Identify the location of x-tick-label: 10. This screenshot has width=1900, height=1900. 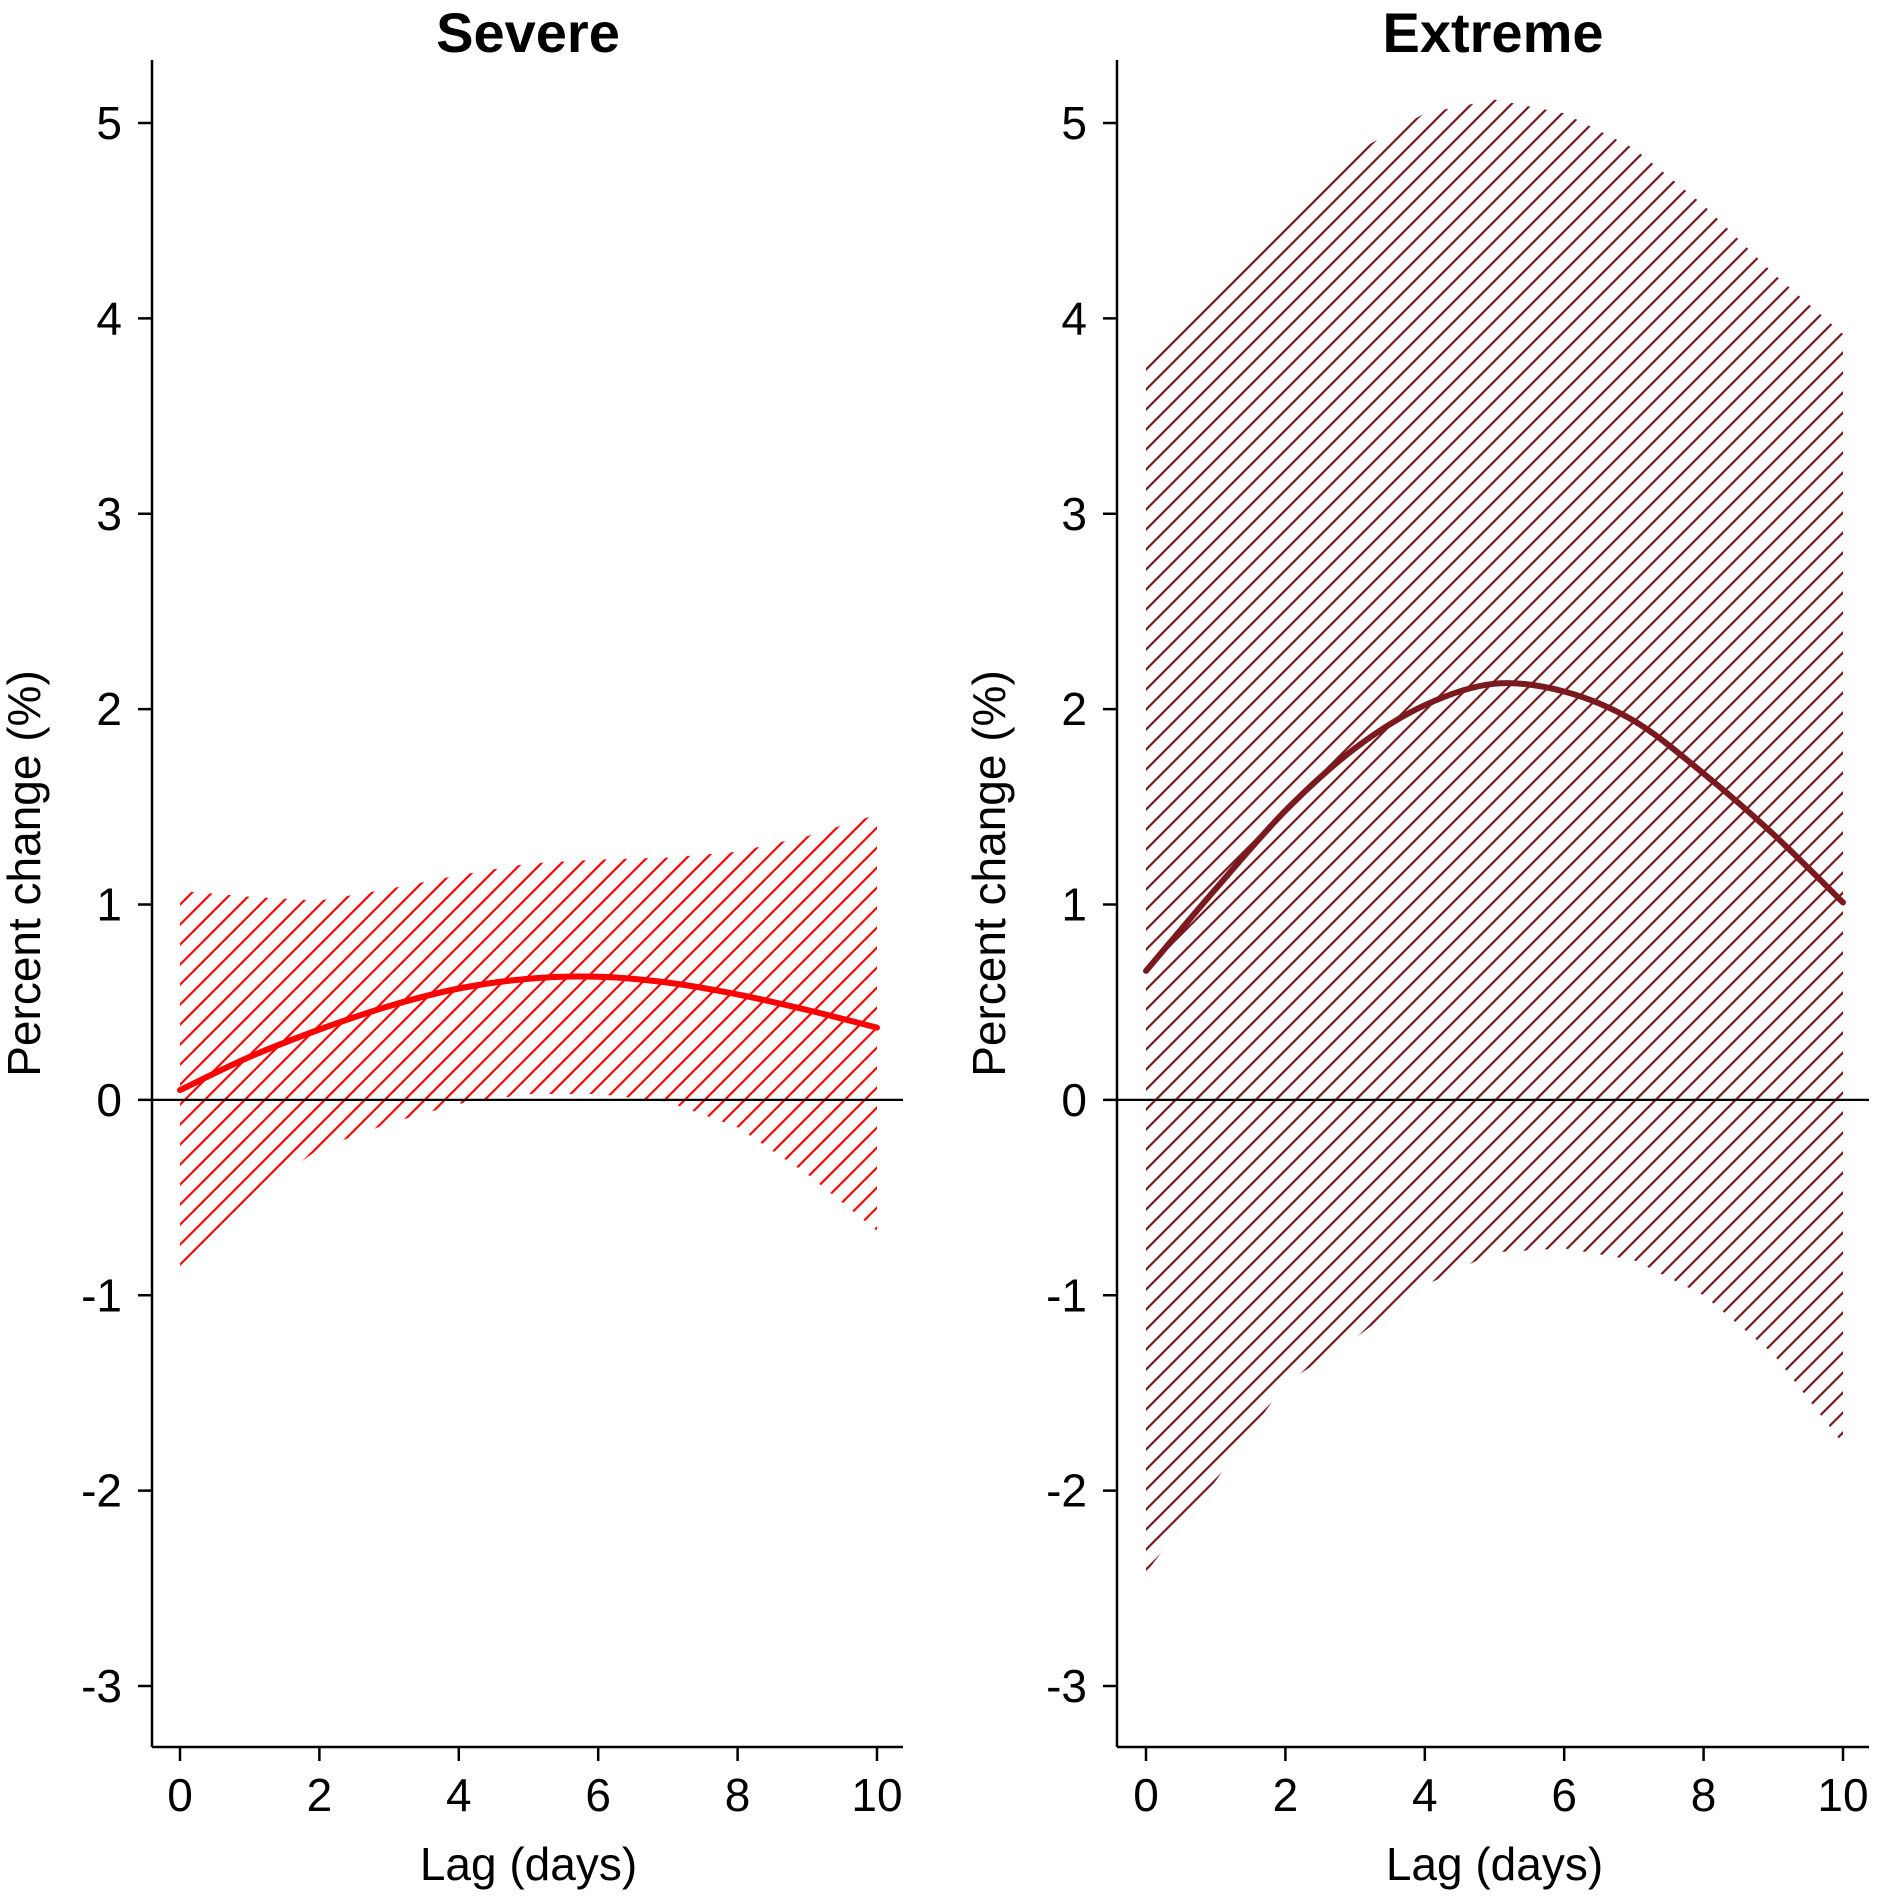
(876, 1795).